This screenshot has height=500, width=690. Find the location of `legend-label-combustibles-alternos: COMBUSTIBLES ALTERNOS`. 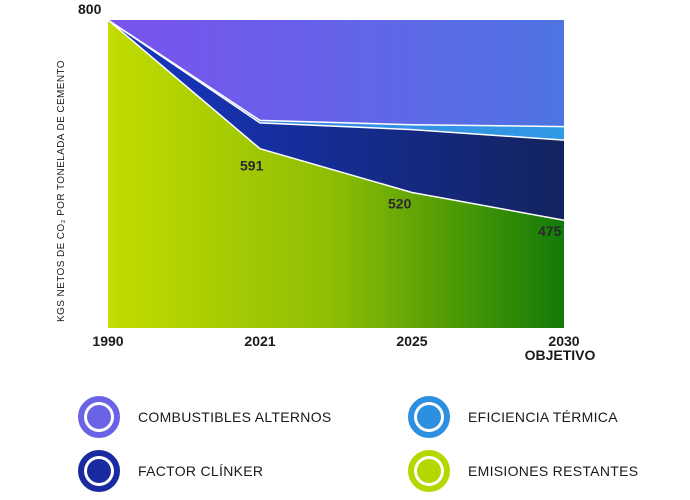

legend-label-combustibles-alternos: COMBUSTIBLES ALTERNOS is located at coordinates (235, 417).